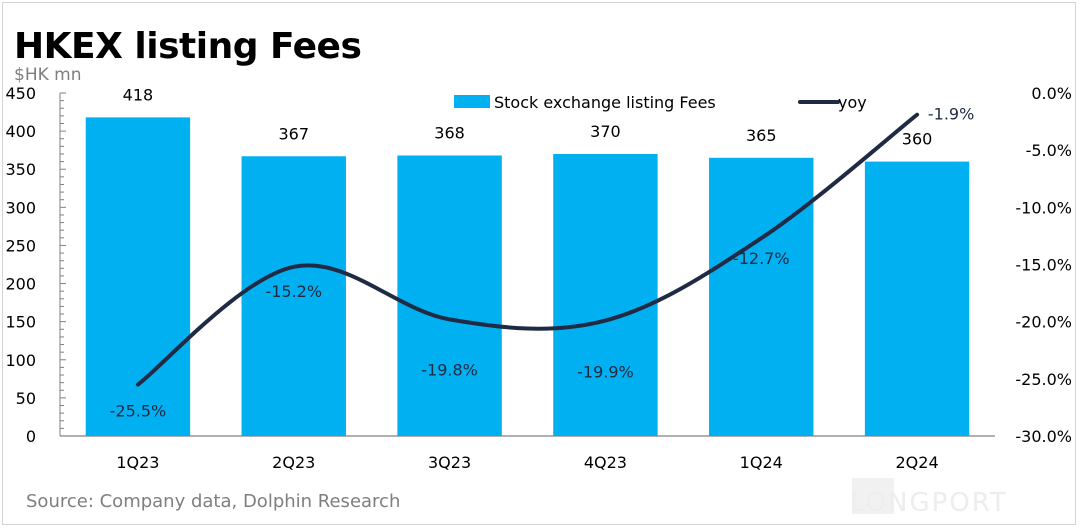  I want to click on legend-swatch-bars, so click(472, 101).